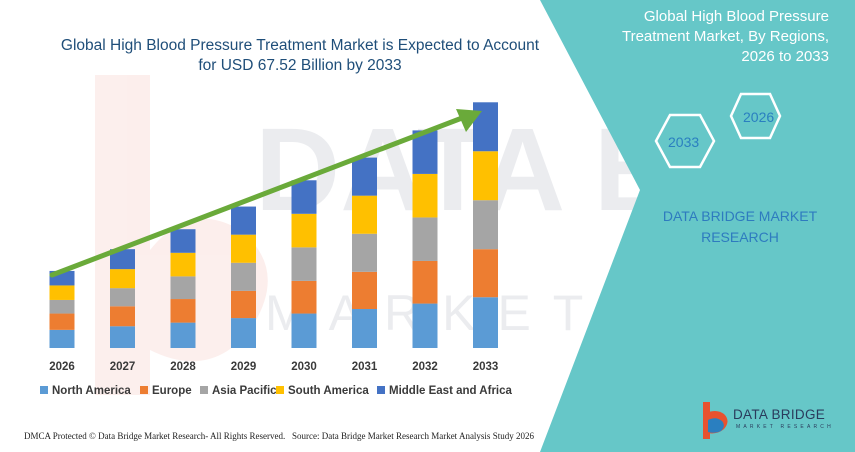  I want to click on x-tick-label: 2027, so click(123, 367).